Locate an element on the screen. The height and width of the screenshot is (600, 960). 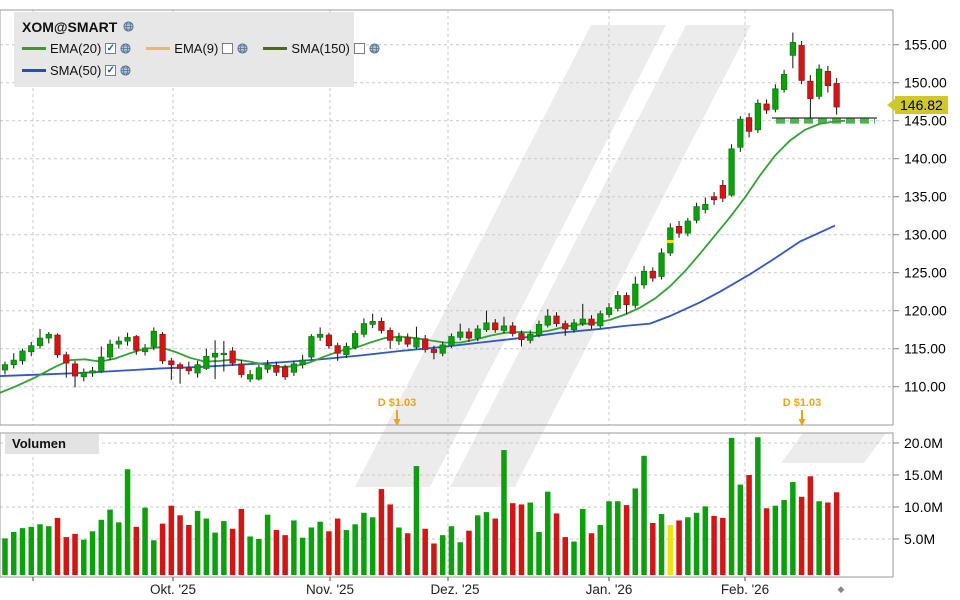
last-price-tag: 146.82 is located at coordinates (917, 105).